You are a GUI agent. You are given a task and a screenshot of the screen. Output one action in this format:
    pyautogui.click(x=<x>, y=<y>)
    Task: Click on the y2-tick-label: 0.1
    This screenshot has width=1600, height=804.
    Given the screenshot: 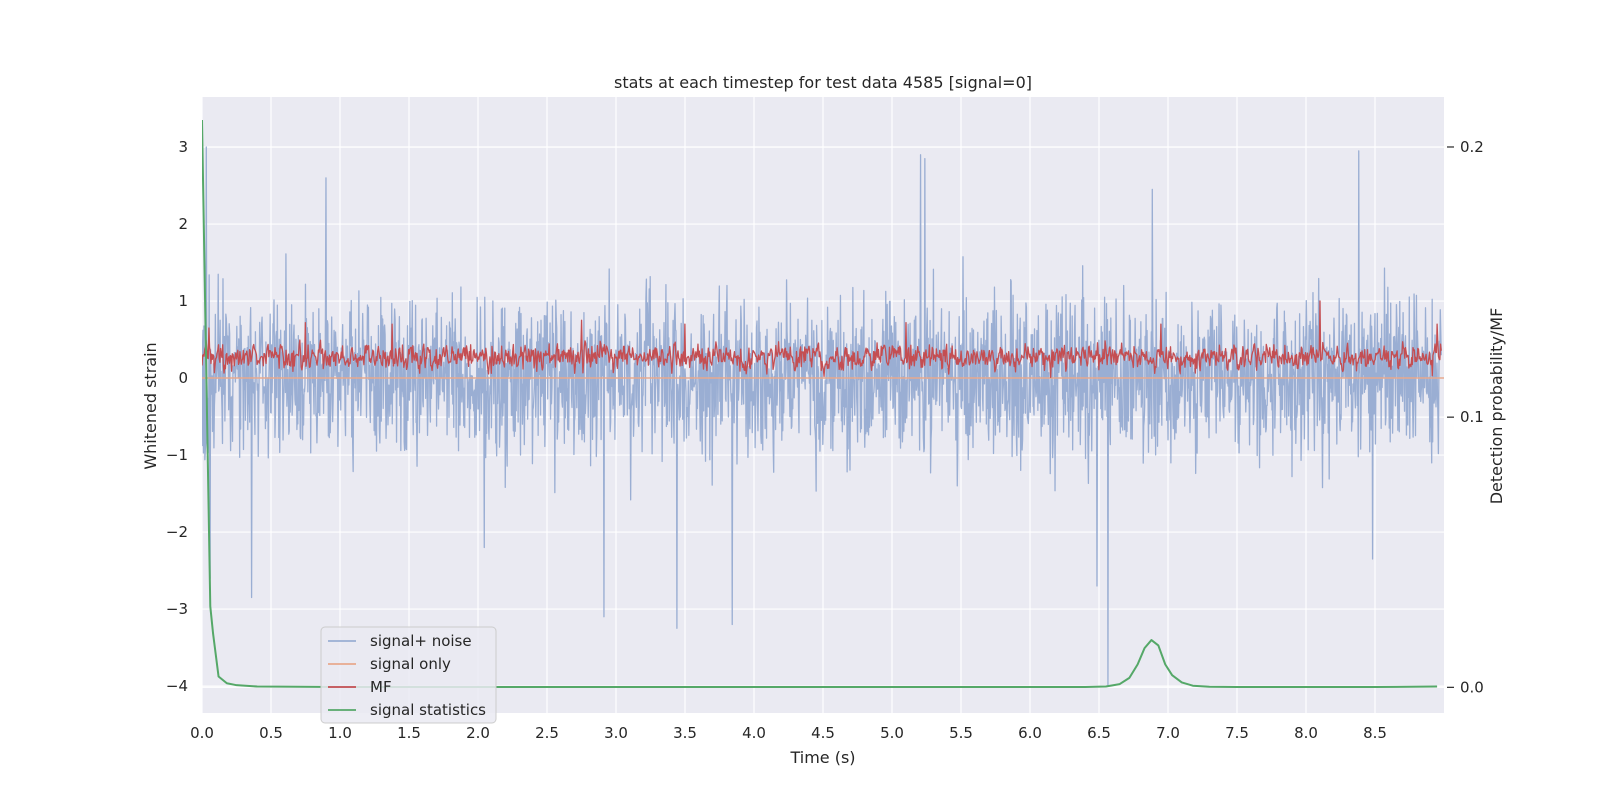 What is the action you would take?
    pyautogui.click(x=1472, y=417)
    